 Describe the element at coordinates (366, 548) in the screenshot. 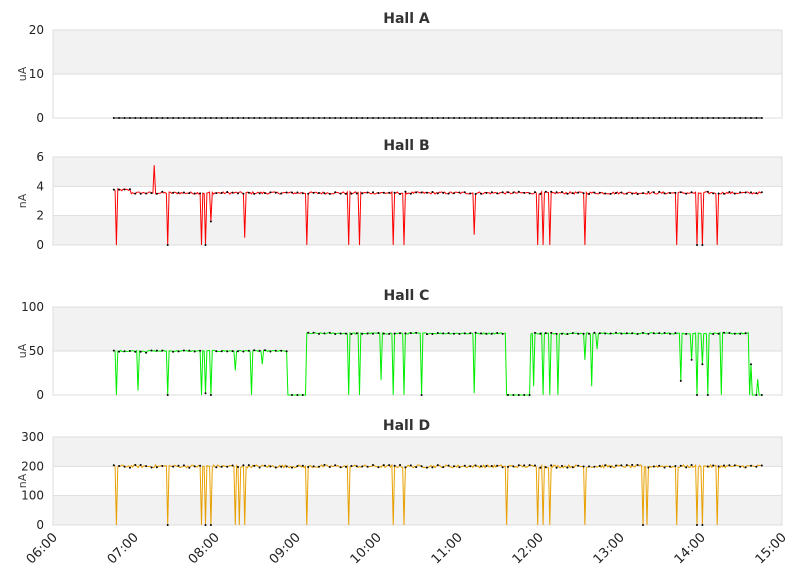

I see `x-tick-label: 10:00` at that location.